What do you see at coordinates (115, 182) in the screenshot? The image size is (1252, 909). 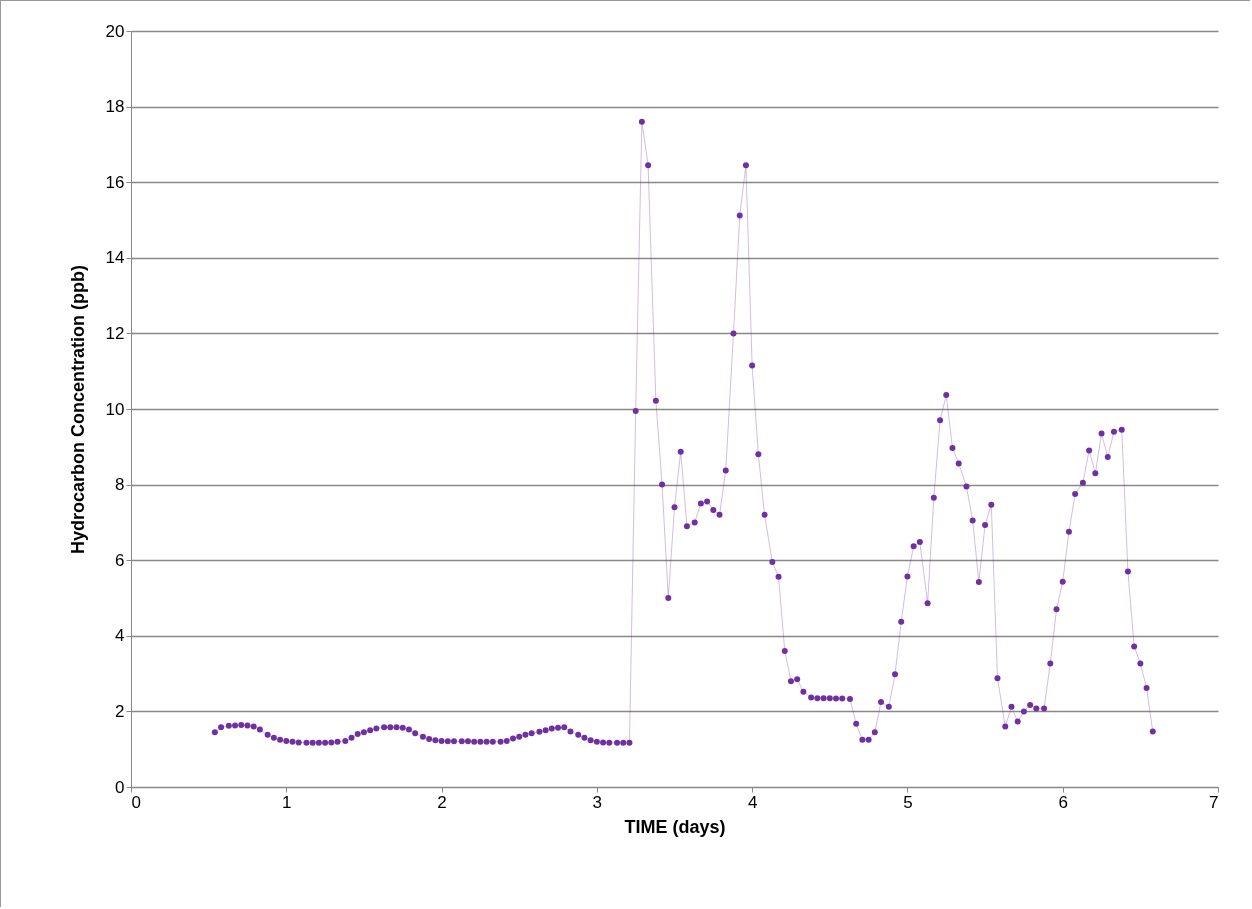 I see `y-tick-label: 16` at bounding box center [115, 182].